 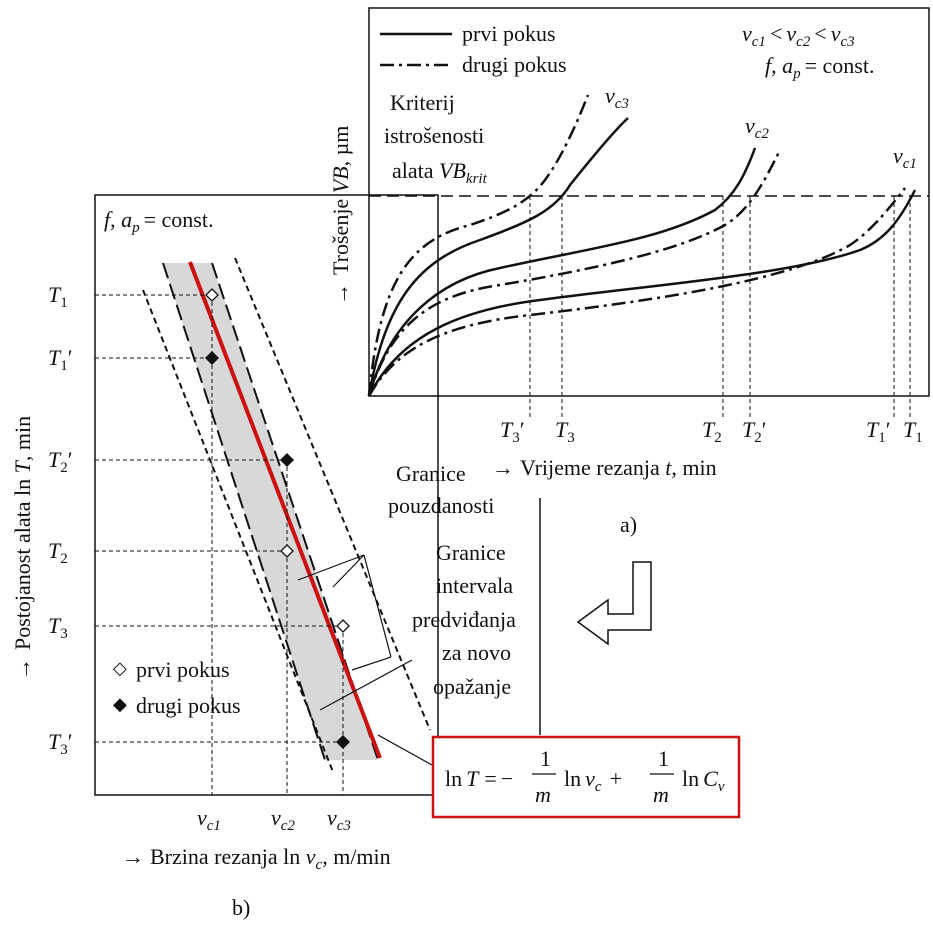 What do you see at coordinates (209, 819) in the screenshot?
I see `svg-text: vc1` at bounding box center [209, 819].